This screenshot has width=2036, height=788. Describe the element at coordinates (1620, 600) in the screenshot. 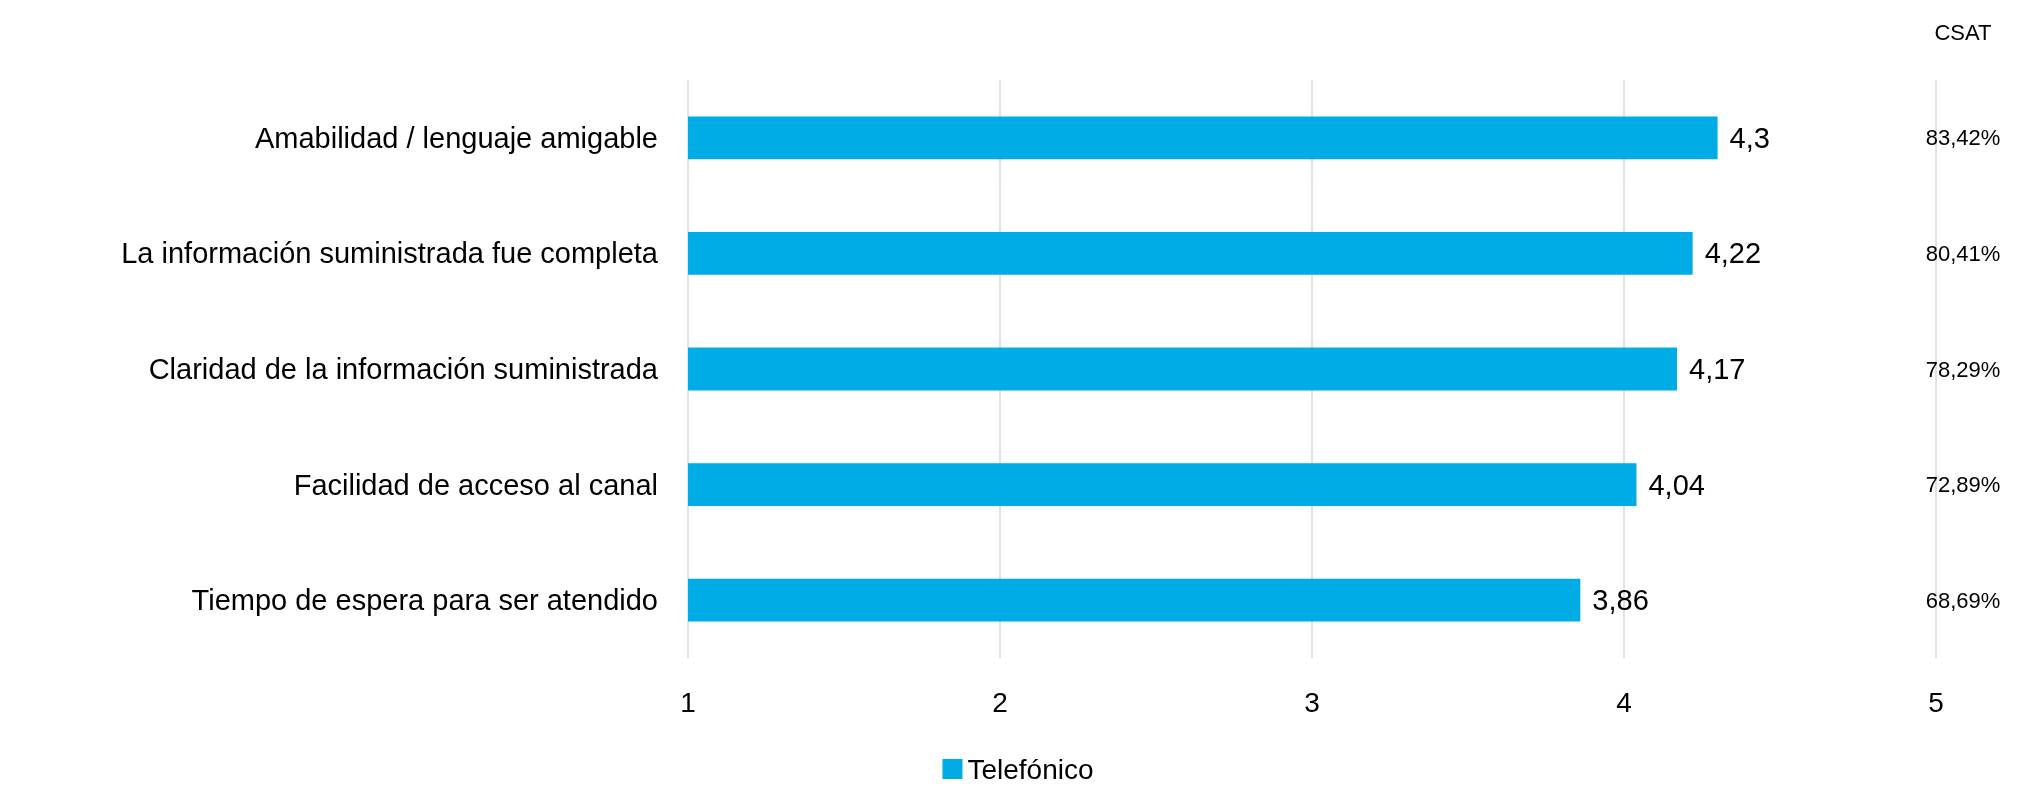

I see `data-label: 3,86` at that location.